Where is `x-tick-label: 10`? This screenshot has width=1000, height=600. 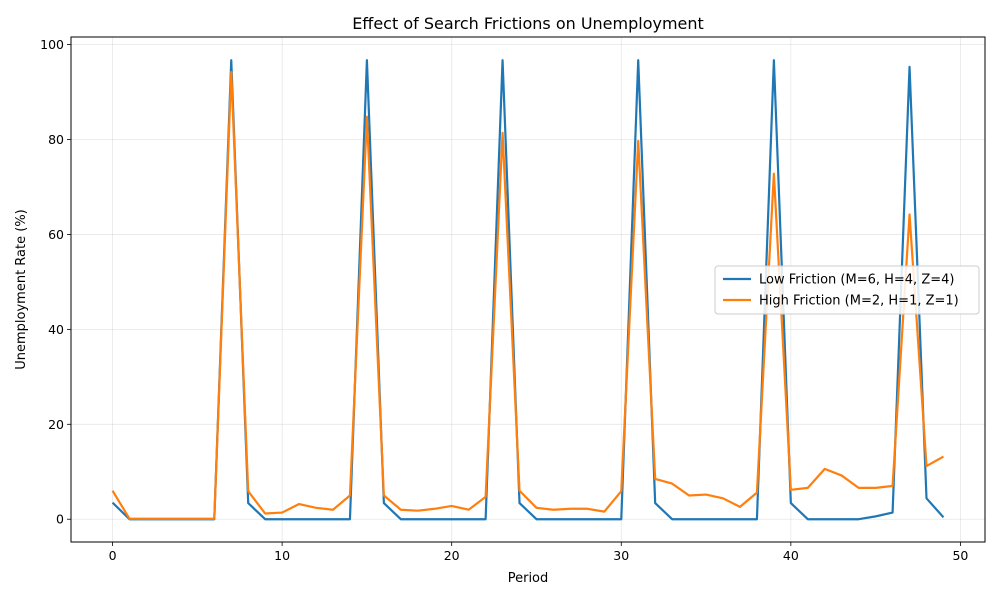
x-tick-label: 10 is located at coordinates (282, 555).